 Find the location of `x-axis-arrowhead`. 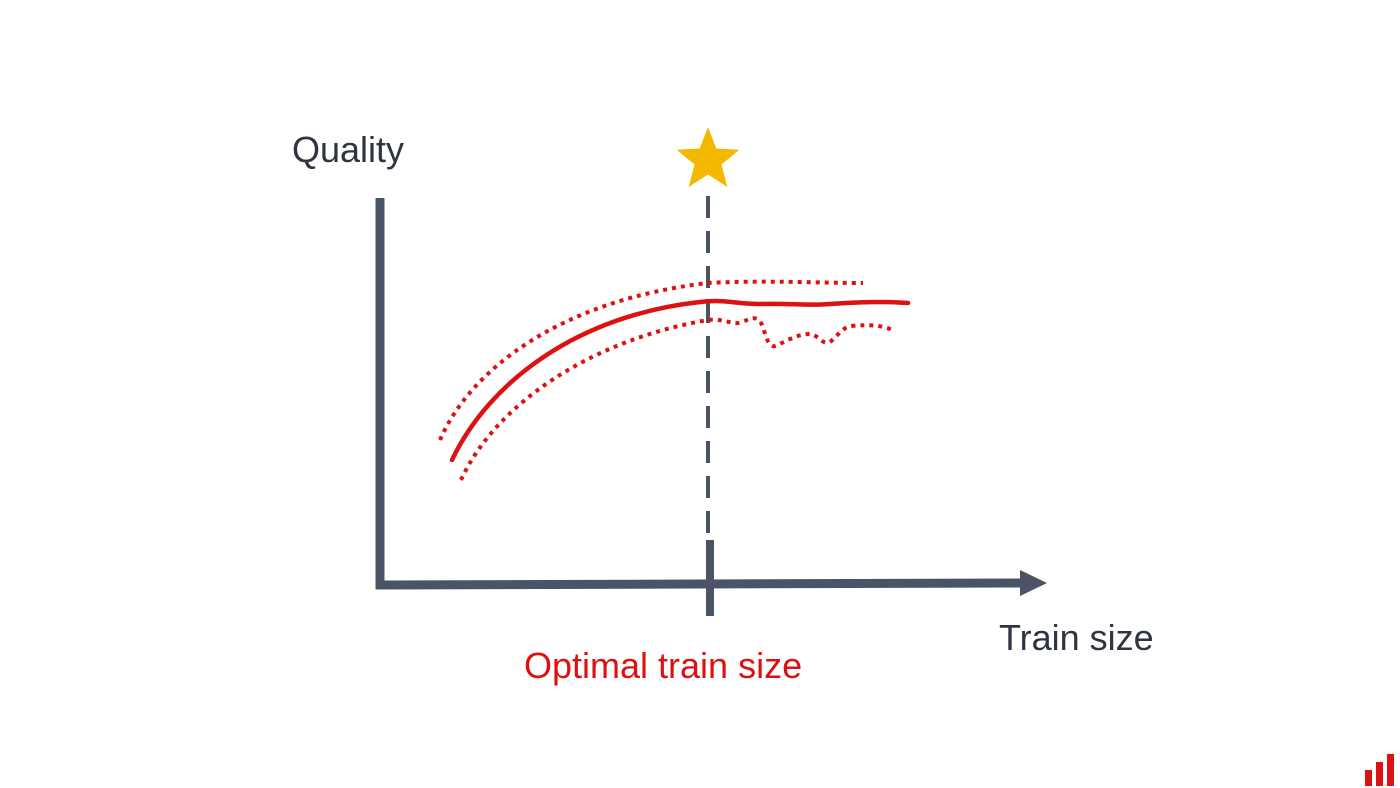

x-axis-arrowhead is located at coordinates (1033, 583).